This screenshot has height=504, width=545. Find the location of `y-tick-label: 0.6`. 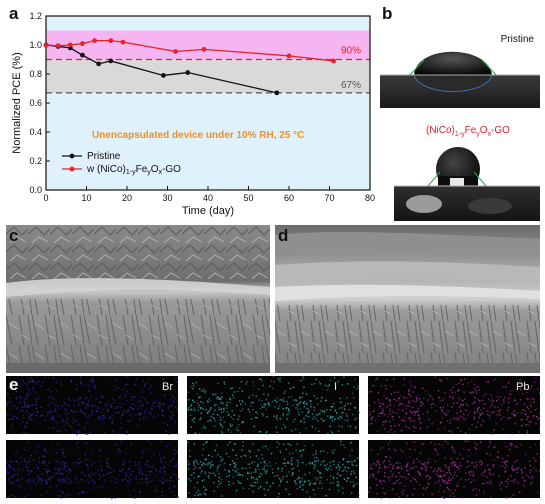

y-tick-label: 0.6 is located at coordinates (35, 103).